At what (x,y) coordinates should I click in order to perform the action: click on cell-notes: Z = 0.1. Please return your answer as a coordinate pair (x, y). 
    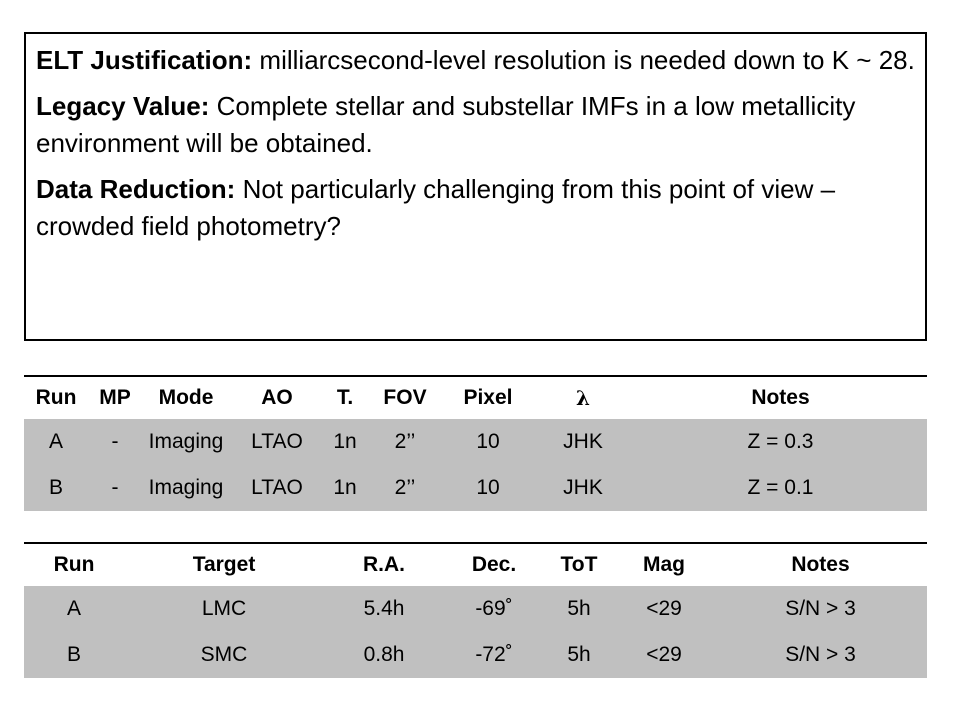
    Looking at the image, I should click on (780, 487).